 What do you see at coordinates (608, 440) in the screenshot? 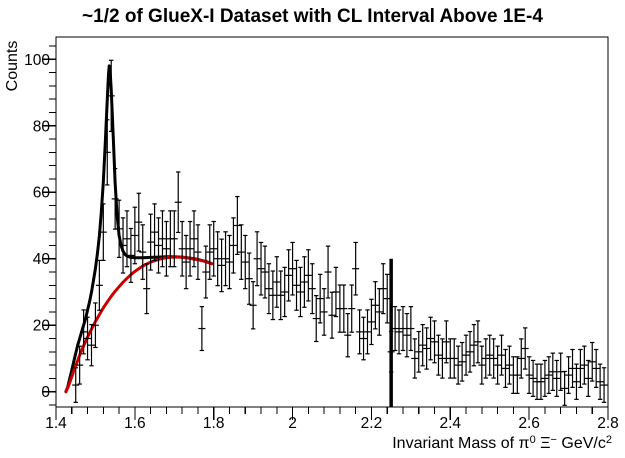
I see `x-axis-title-superscript: 2` at bounding box center [608, 440].